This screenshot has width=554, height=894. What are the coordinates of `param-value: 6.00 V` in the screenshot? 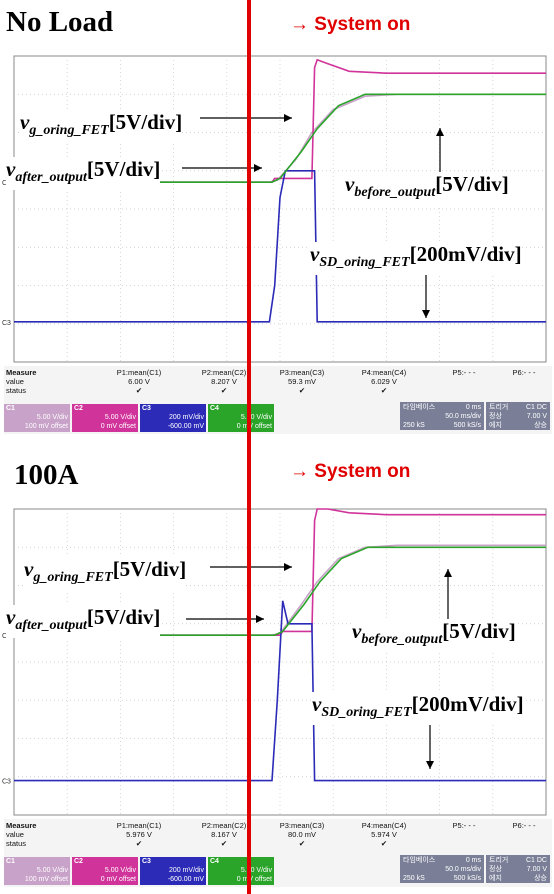 It's located at (139, 381).